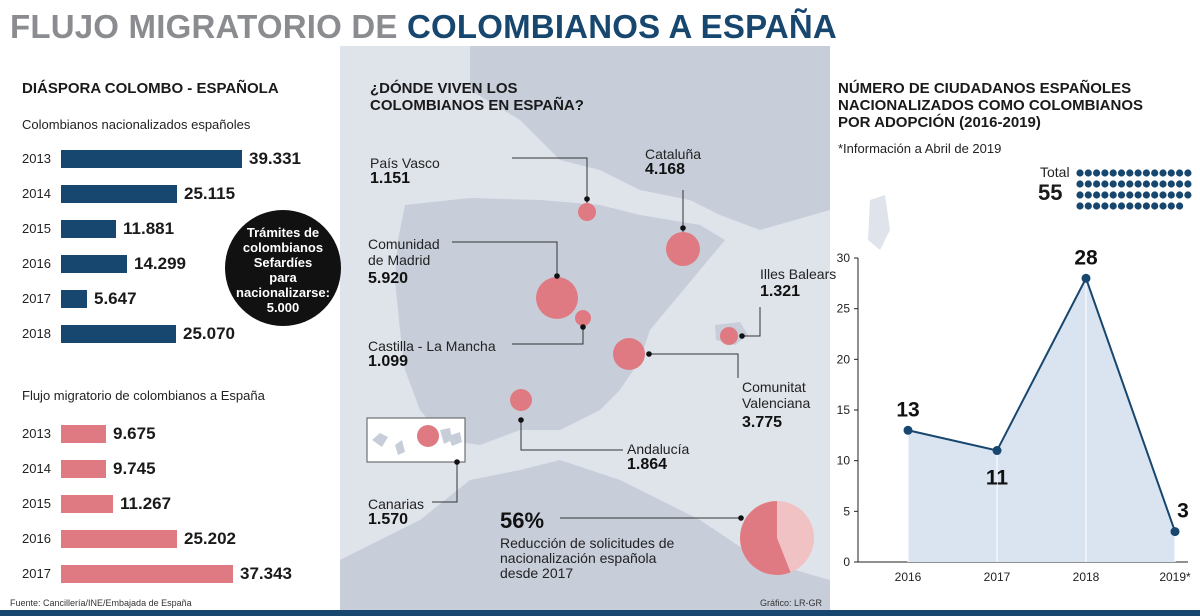 The width and height of the screenshot is (1200, 616). What do you see at coordinates (210, 193) in the screenshot?
I see `bar-value-label: 25.115` at bounding box center [210, 193].